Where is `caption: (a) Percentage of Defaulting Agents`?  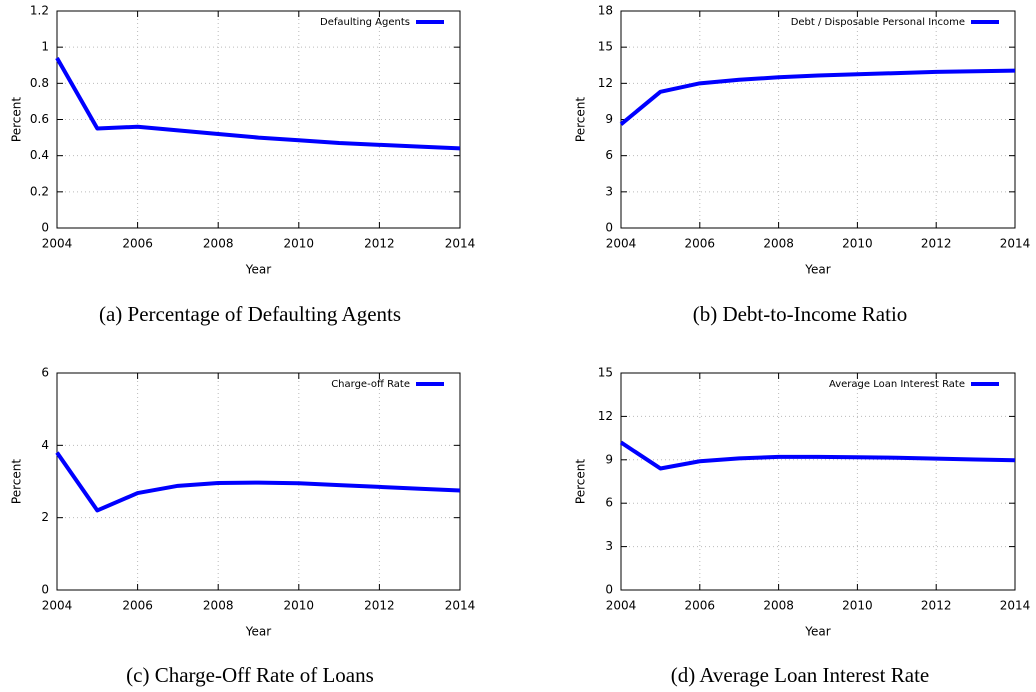 caption: (a) Percentage of Defaulting Agents is located at coordinates (250, 314).